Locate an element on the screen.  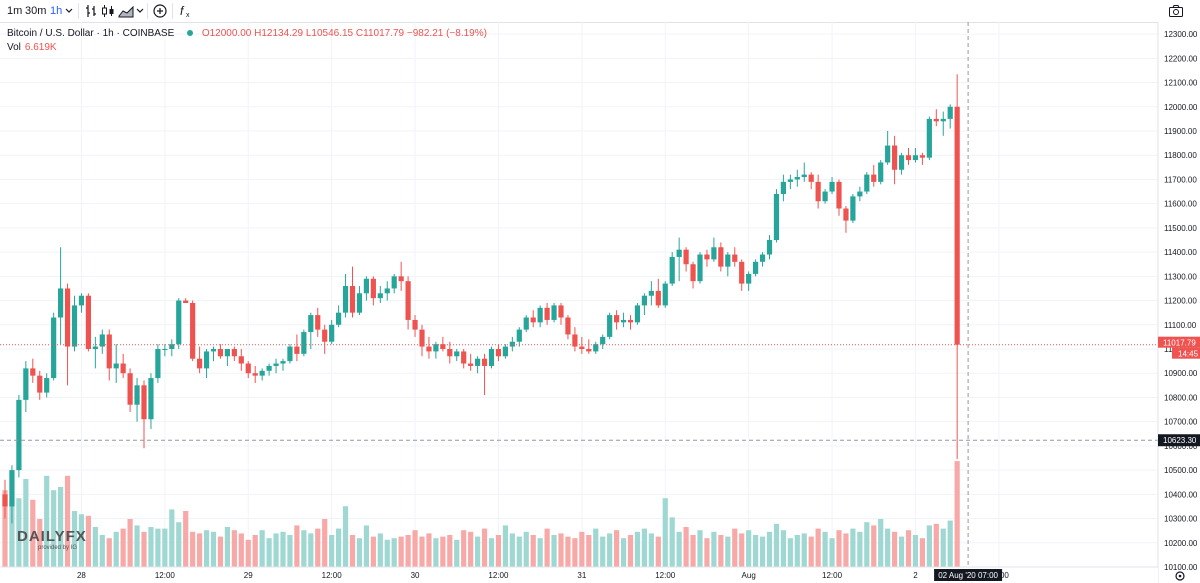
time-tick-label: 12:00 is located at coordinates (332, 575).